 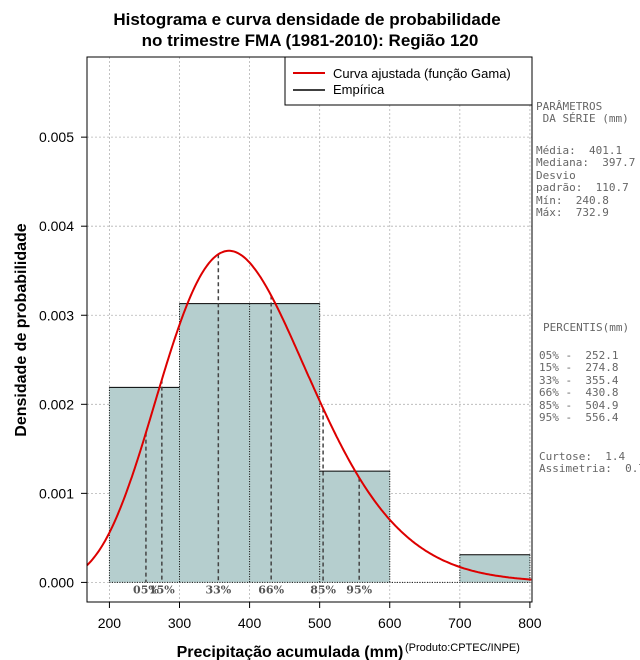 I want to click on x-tick-label: 800, so click(x=530, y=623).